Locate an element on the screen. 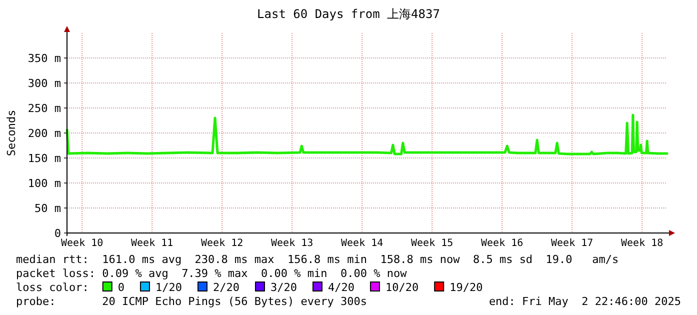 The width and height of the screenshot is (697, 315). legend-label: 0 is located at coordinates (121, 287).